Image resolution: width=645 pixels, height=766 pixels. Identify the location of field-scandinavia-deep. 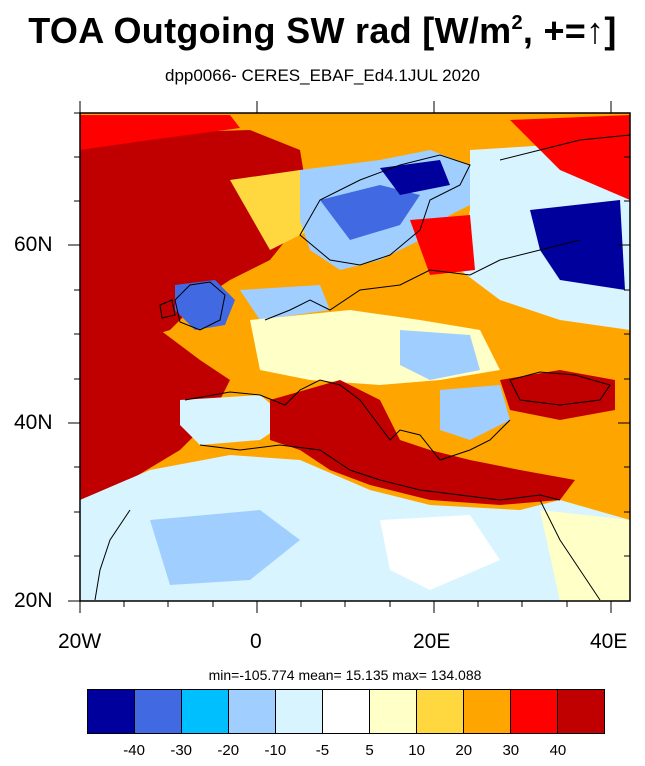
(415, 177).